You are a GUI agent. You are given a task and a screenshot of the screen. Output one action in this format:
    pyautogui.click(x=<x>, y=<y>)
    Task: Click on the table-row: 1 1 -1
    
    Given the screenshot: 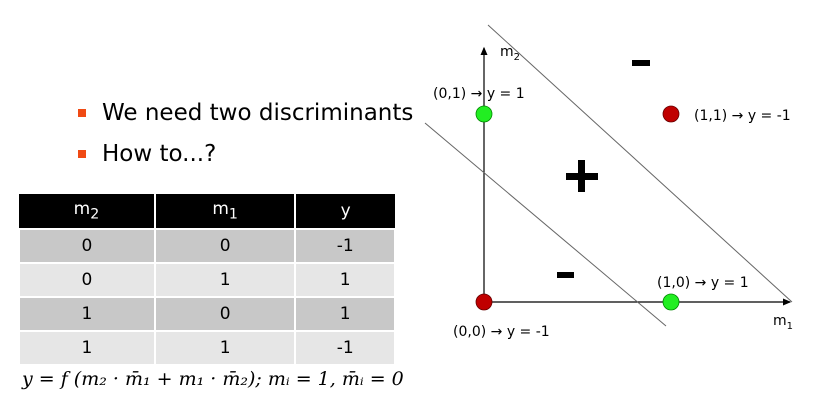 What is the action you would take?
    pyautogui.click(x=207, y=348)
    